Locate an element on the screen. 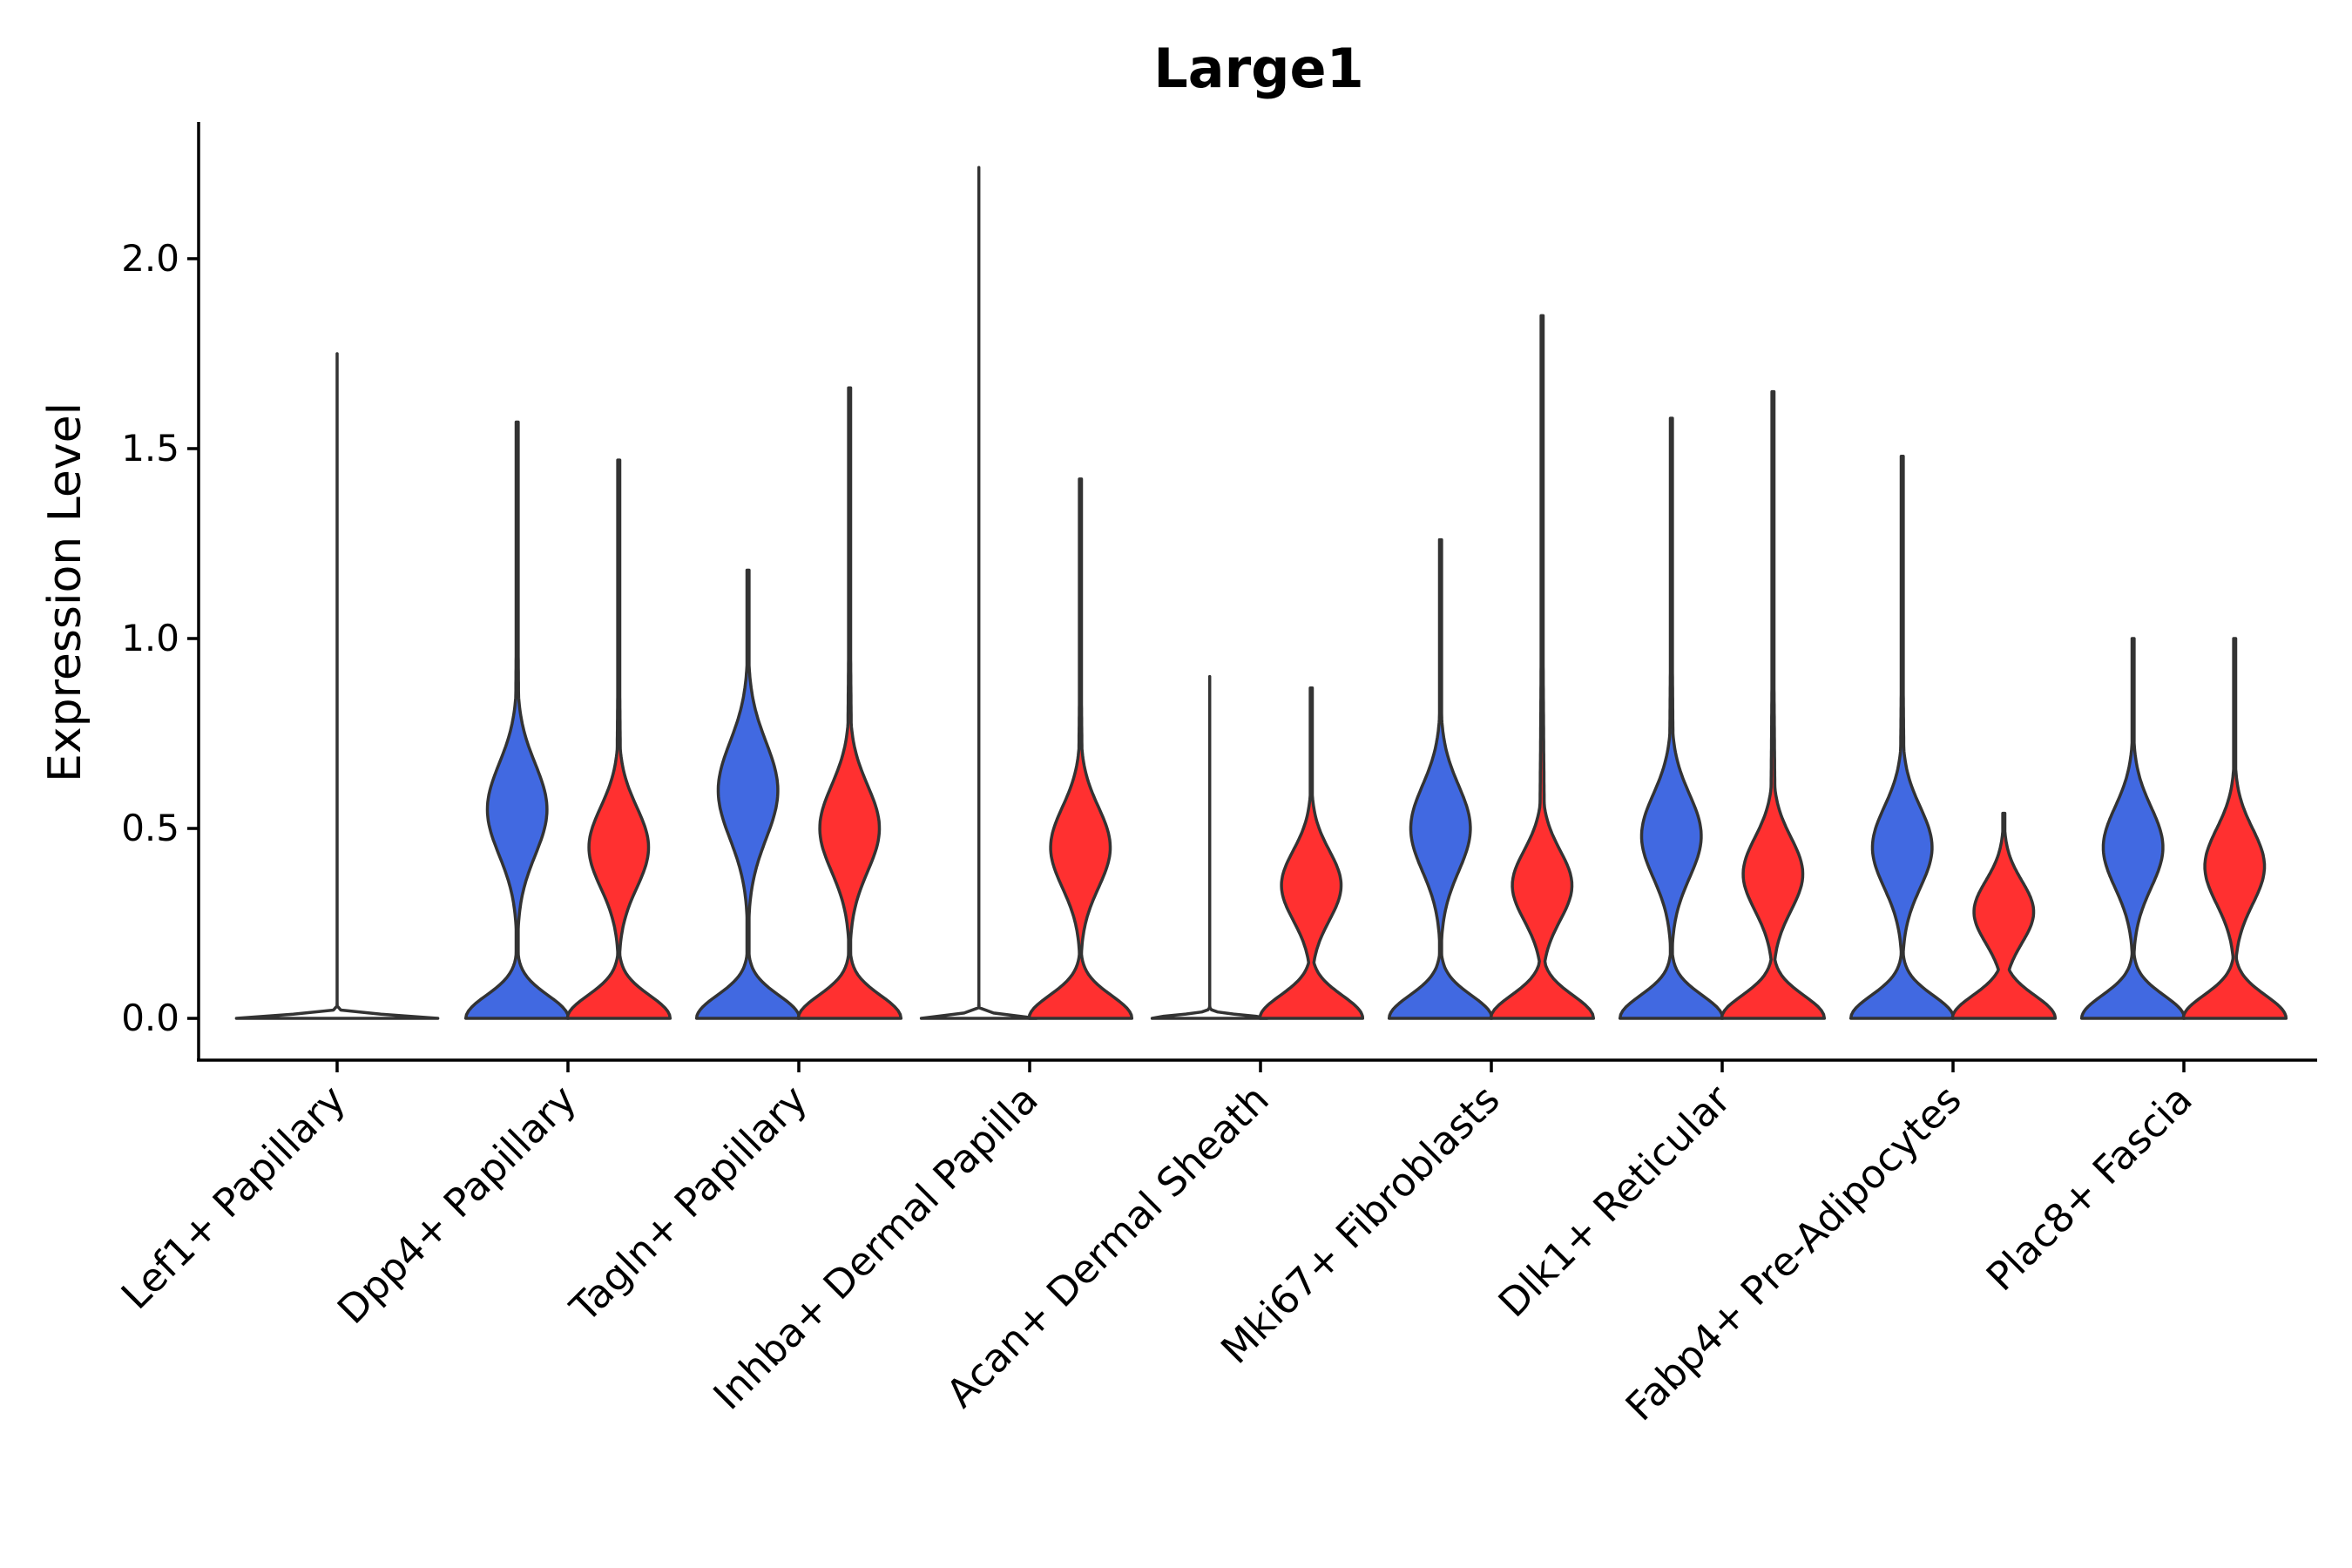  x-category-label: Tagln+ Papillary is located at coordinates (688, 1203).